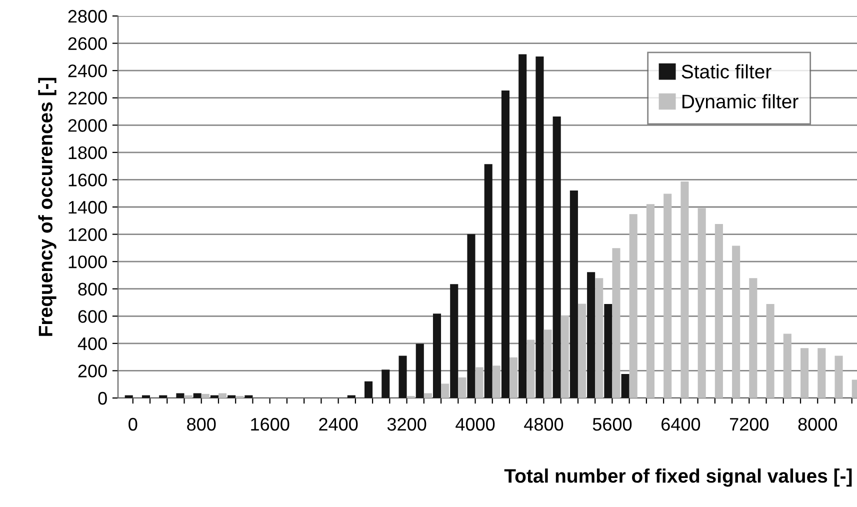 The height and width of the screenshot is (507, 857). Describe the element at coordinates (87, 43) in the screenshot. I see `y-tick-label: 2600` at that location.